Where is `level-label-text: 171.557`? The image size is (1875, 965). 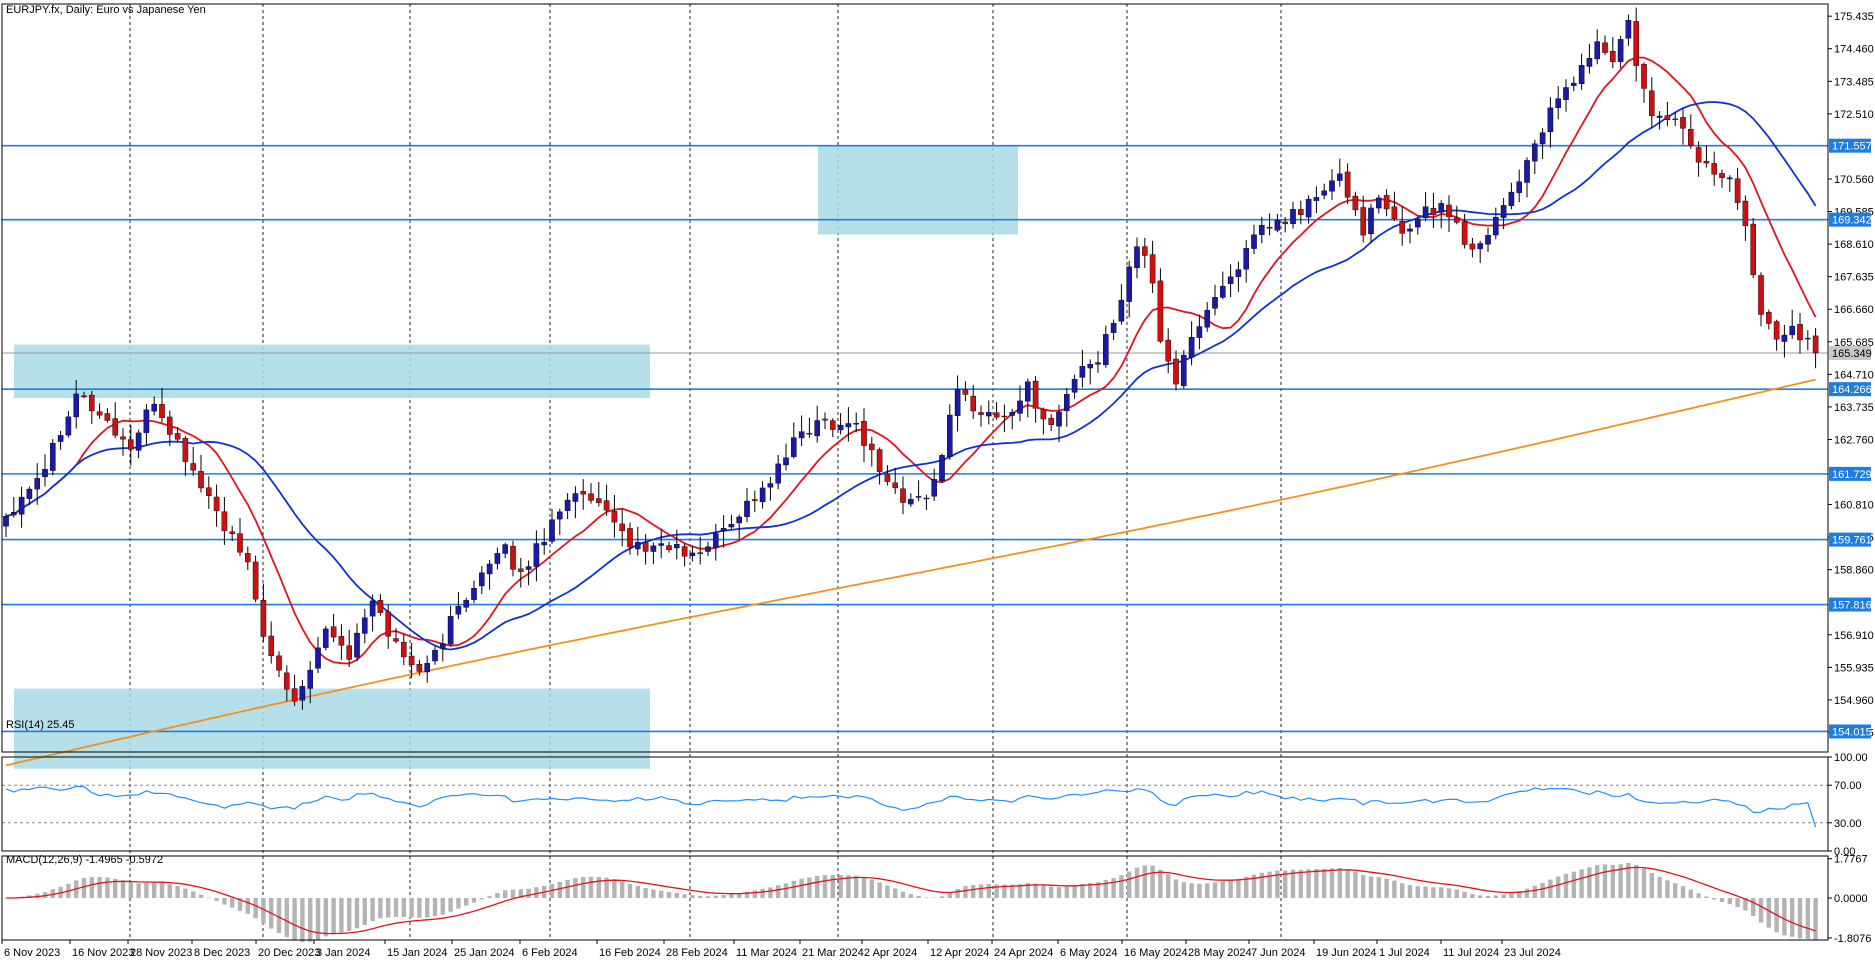
level-label-text: 171.557 is located at coordinates (1852, 147).